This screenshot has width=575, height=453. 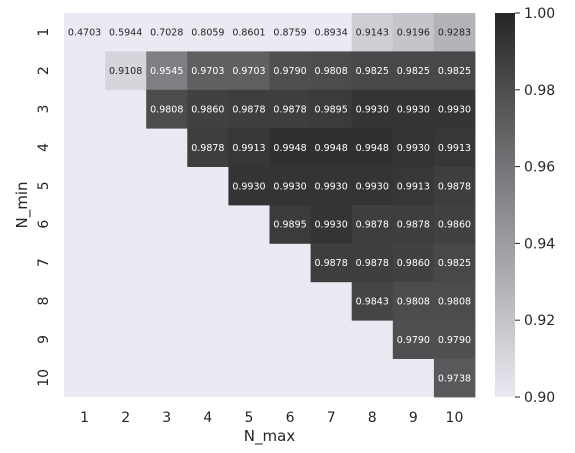 I want to click on x-tick-label: 5, so click(x=248, y=418).